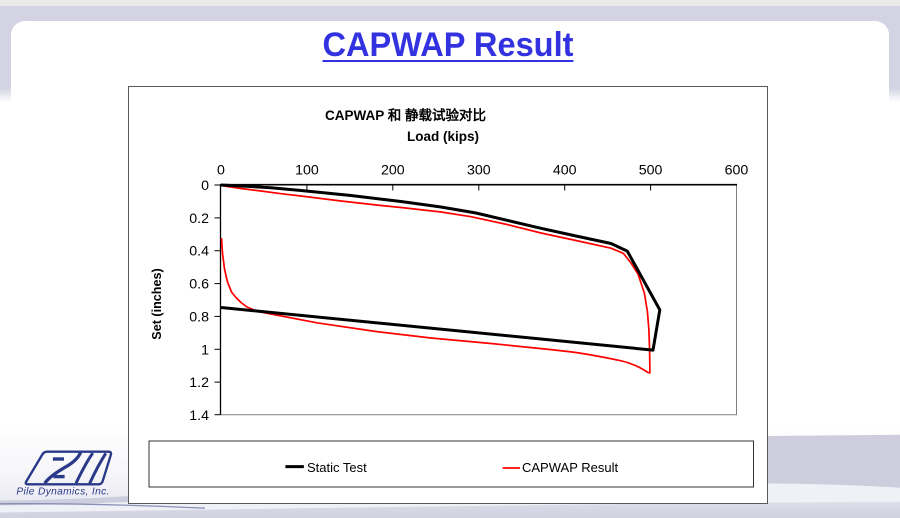 This screenshot has height=518, width=900. What do you see at coordinates (199, 285) in the screenshot?
I see `svg-text: 0.6` at bounding box center [199, 285].